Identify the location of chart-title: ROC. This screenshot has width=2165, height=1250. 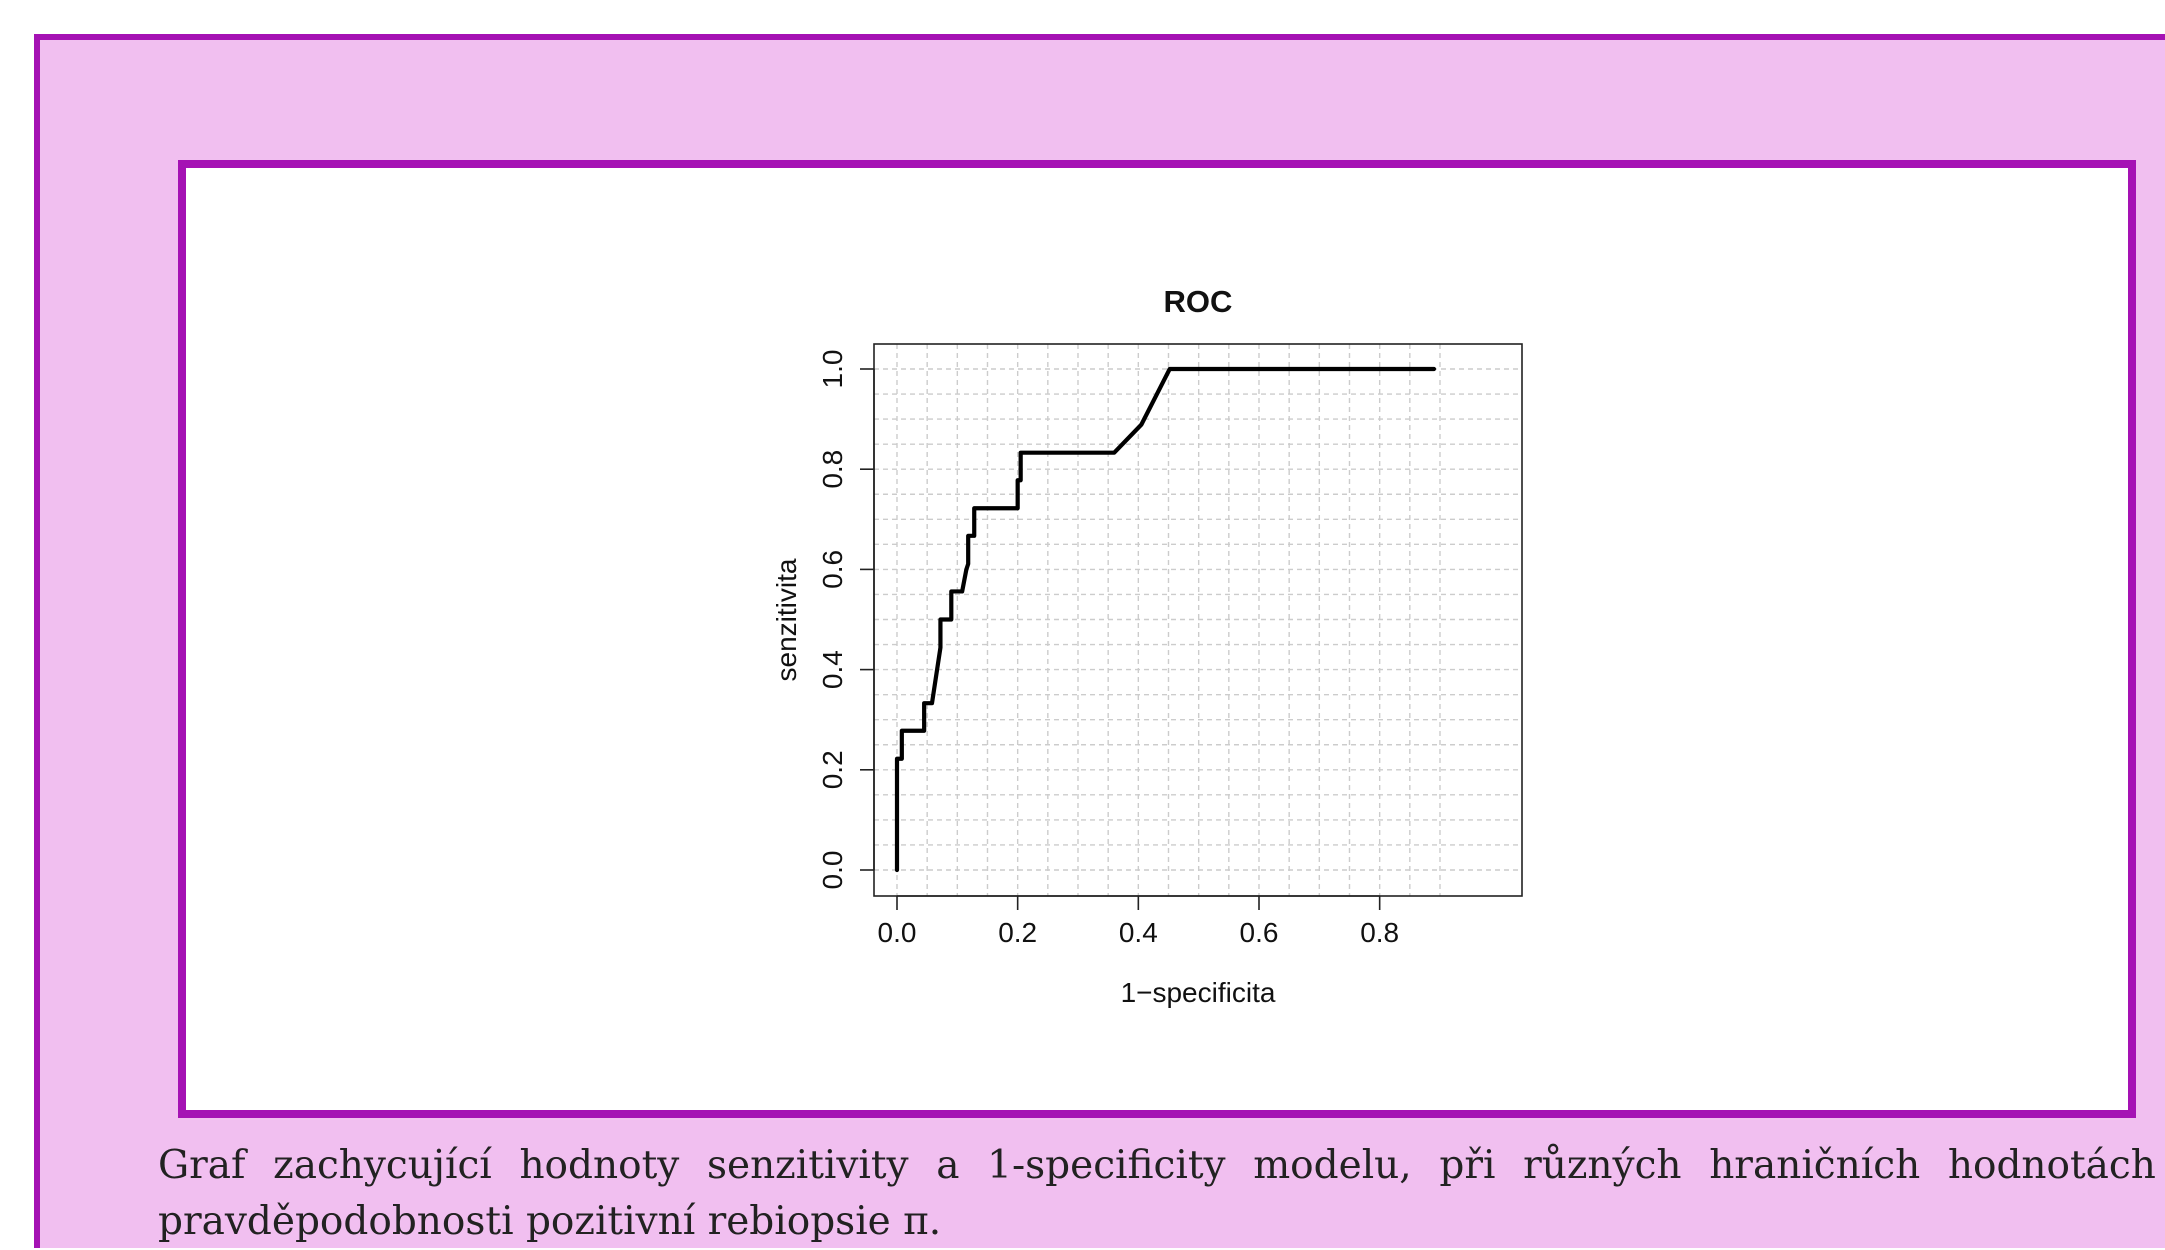
(1198, 301).